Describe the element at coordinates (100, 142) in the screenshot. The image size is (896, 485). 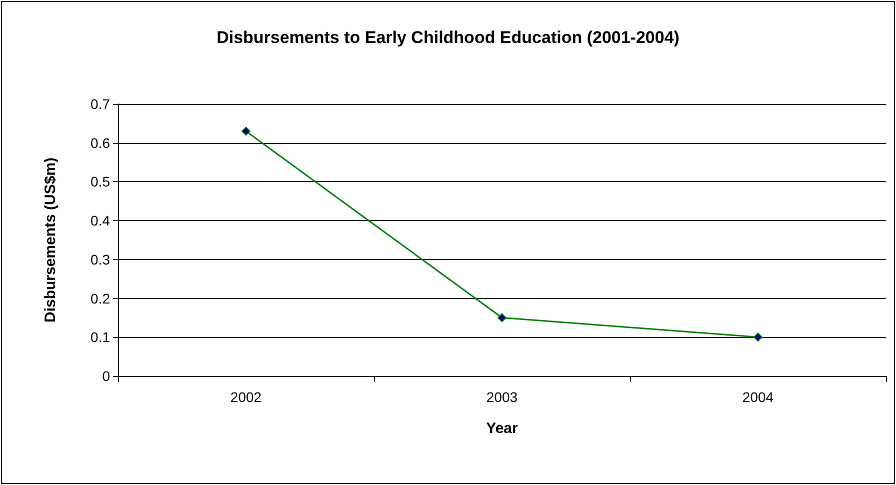
I see `y-tick-label: 0.6` at that location.